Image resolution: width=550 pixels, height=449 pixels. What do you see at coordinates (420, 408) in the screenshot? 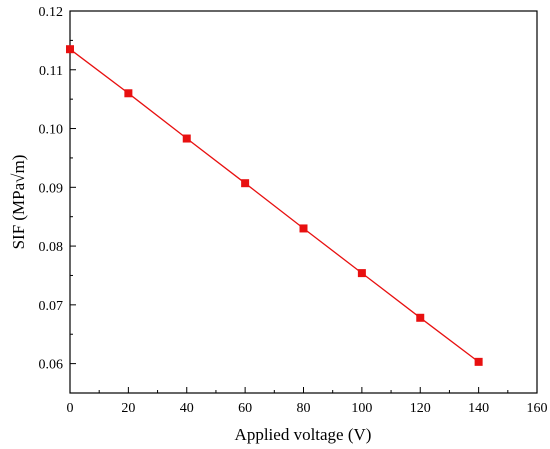
I see `x-tick-label: 120` at bounding box center [420, 408].